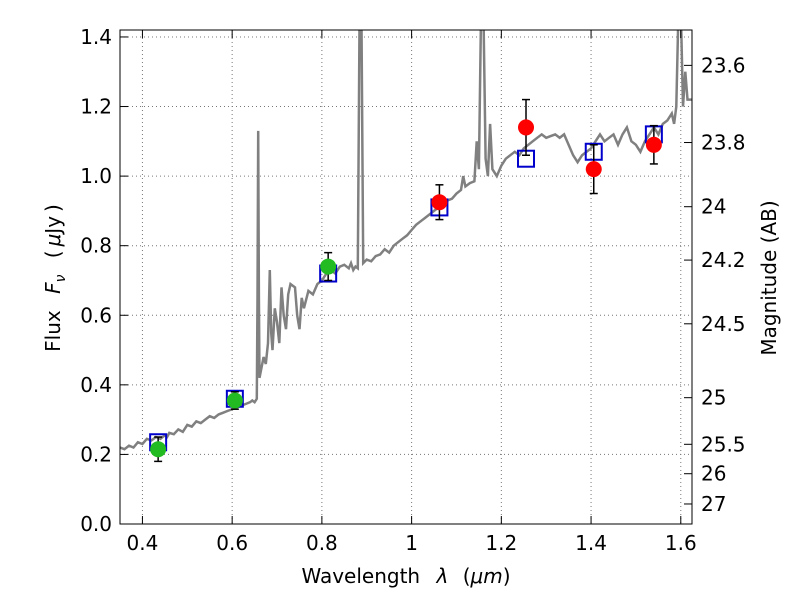 The image size is (800, 600). I want to click on right-tick-label: 26, so click(713, 474).